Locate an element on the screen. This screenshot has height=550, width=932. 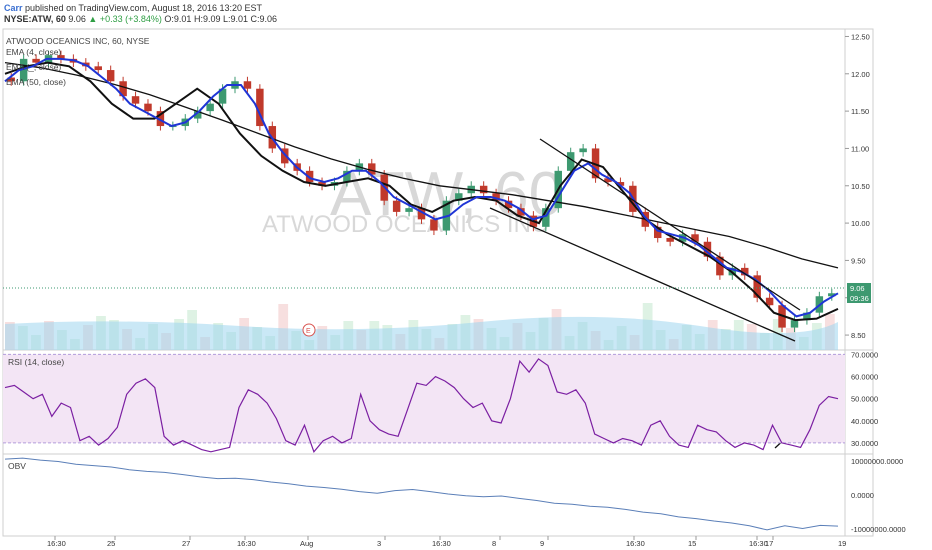
price-tick-label: 11.00 is located at coordinates (860, 148).